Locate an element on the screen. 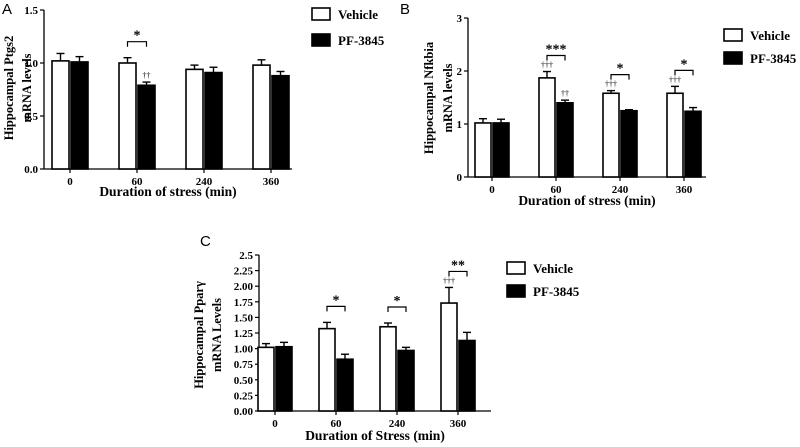 The height and width of the screenshot is (447, 800). y-tick-label: 0.5 is located at coordinates (31, 117).